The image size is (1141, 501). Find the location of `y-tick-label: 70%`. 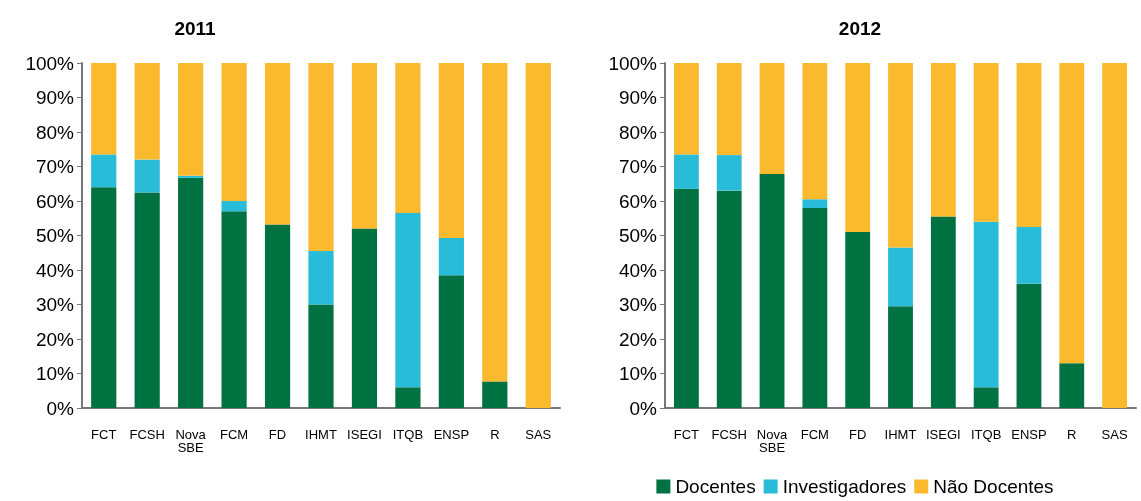

y-tick-label: 70% is located at coordinates (638, 166).